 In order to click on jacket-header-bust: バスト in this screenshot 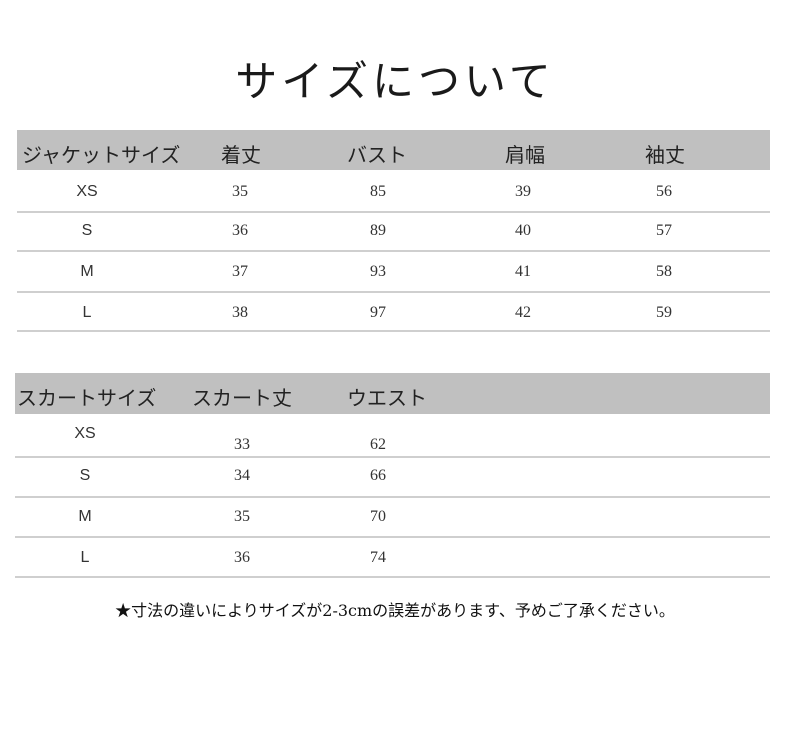, I will do `click(377, 155)`.